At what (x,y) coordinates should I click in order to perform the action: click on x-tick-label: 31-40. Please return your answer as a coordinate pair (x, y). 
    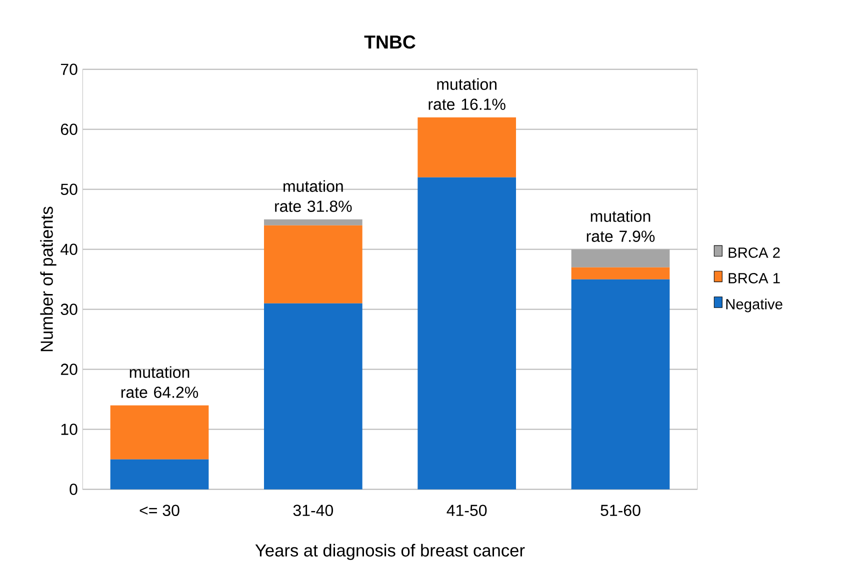
    Looking at the image, I should click on (313, 510).